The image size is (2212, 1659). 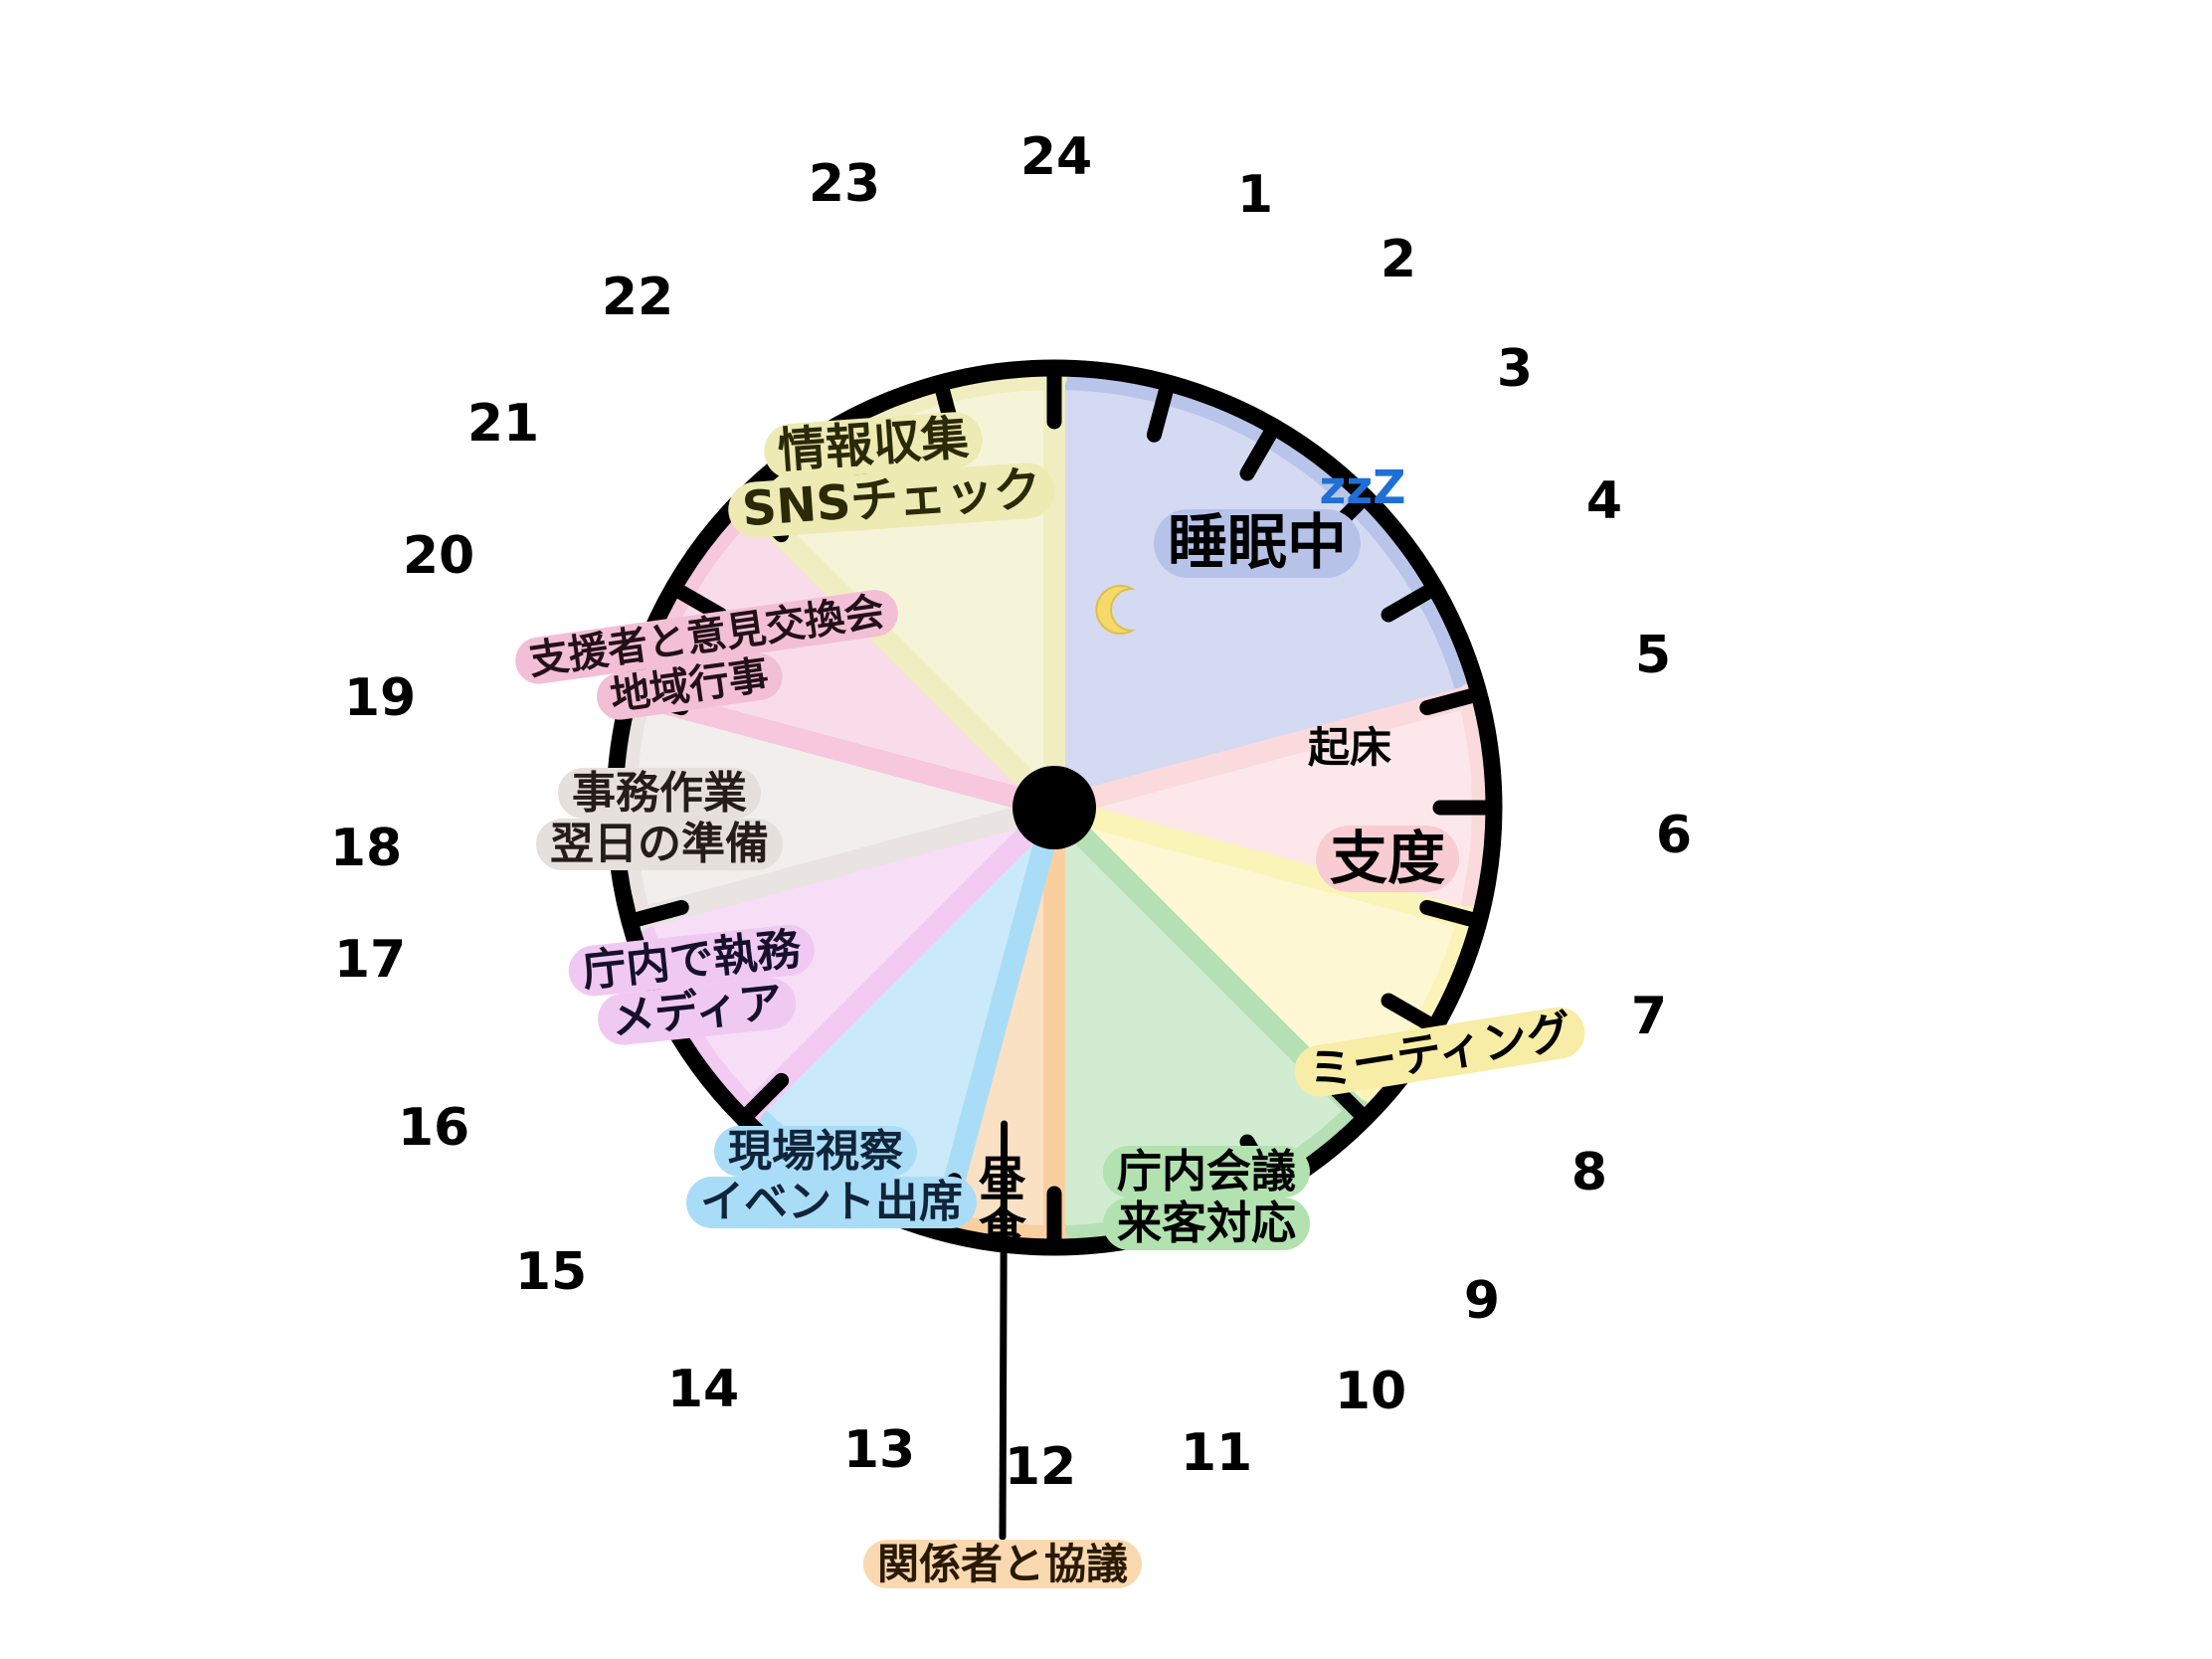 What do you see at coordinates (1054, 807) in the screenshot?
I see `clock-hub` at bounding box center [1054, 807].